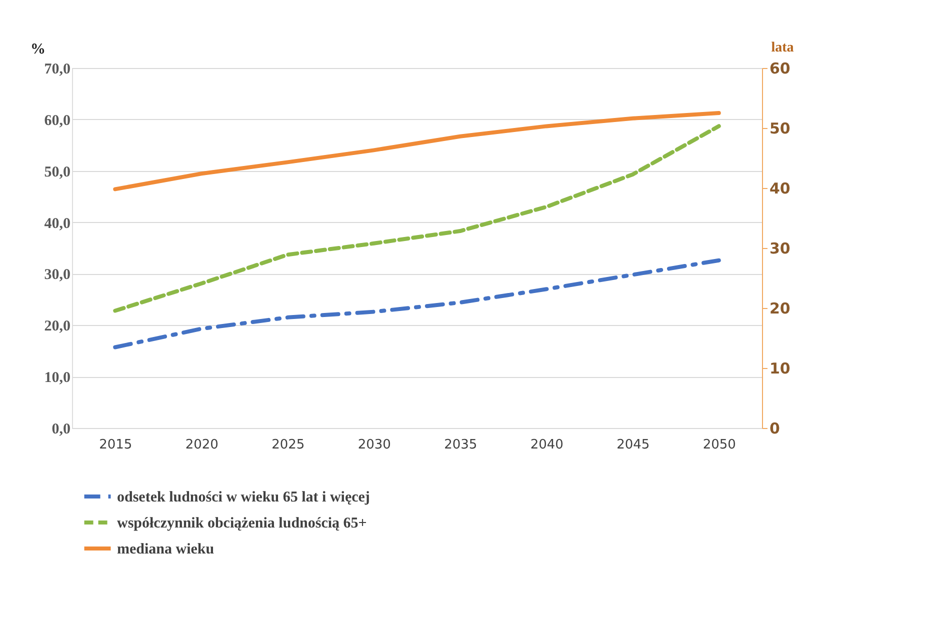 The width and height of the screenshot is (952, 639). What do you see at coordinates (780, 369) in the screenshot?
I see `y2-tick-label: 10` at bounding box center [780, 369].